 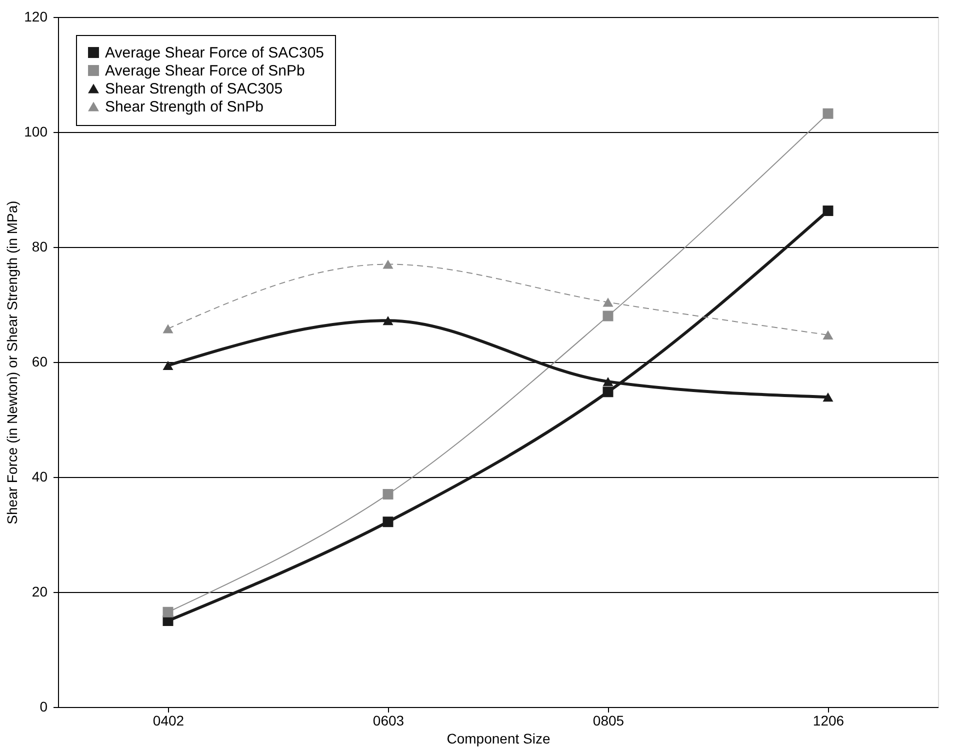 I want to click on legend-label: Shear Strength of SAC305, so click(x=194, y=89).